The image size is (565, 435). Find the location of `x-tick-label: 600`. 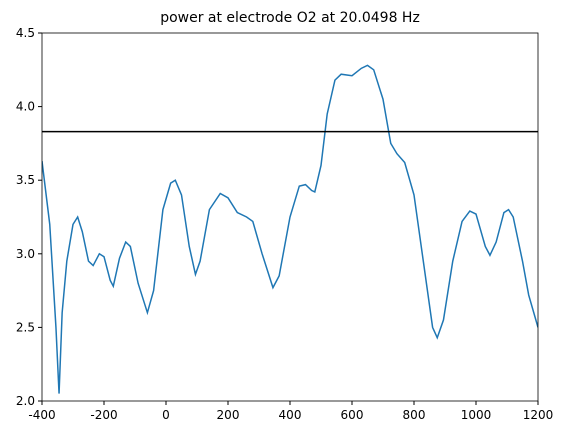

x-tick-label: 600 is located at coordinates (352, 415).